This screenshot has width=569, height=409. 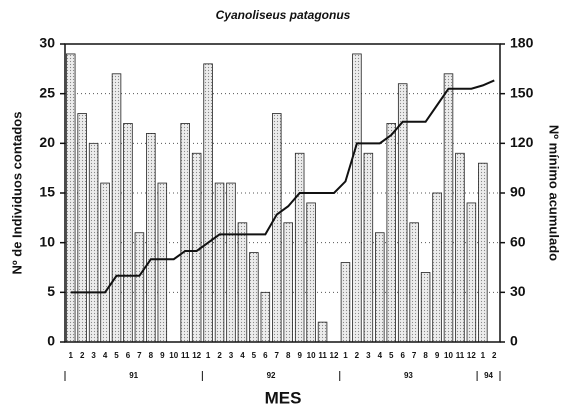 I want to click on y2-tick-label: 30, so click(x=518, y=291).